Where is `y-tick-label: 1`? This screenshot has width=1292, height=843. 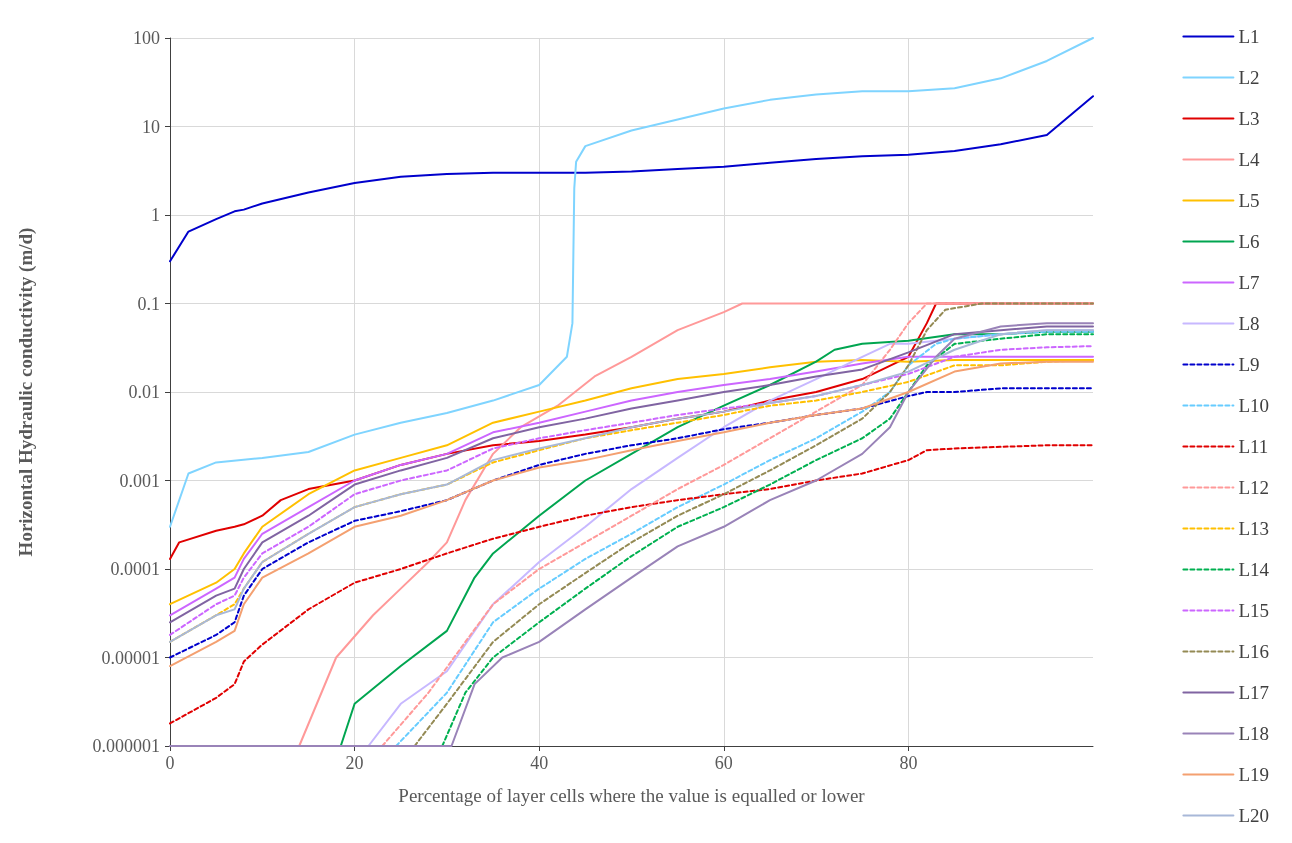 y-tick-label: 1 is located at coordinates (155, 215).